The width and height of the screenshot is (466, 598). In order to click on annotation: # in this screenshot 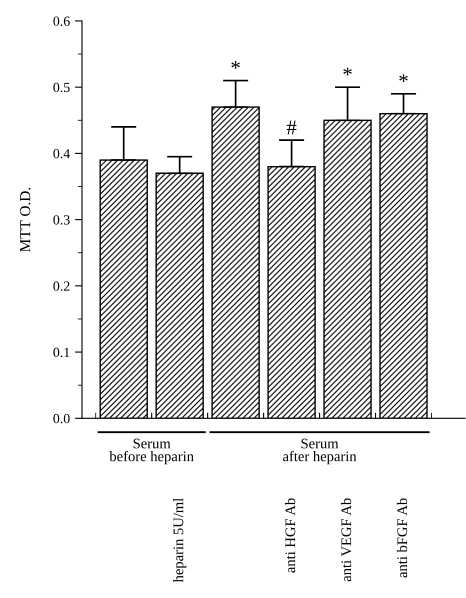, I will do `click(291, 127)`.